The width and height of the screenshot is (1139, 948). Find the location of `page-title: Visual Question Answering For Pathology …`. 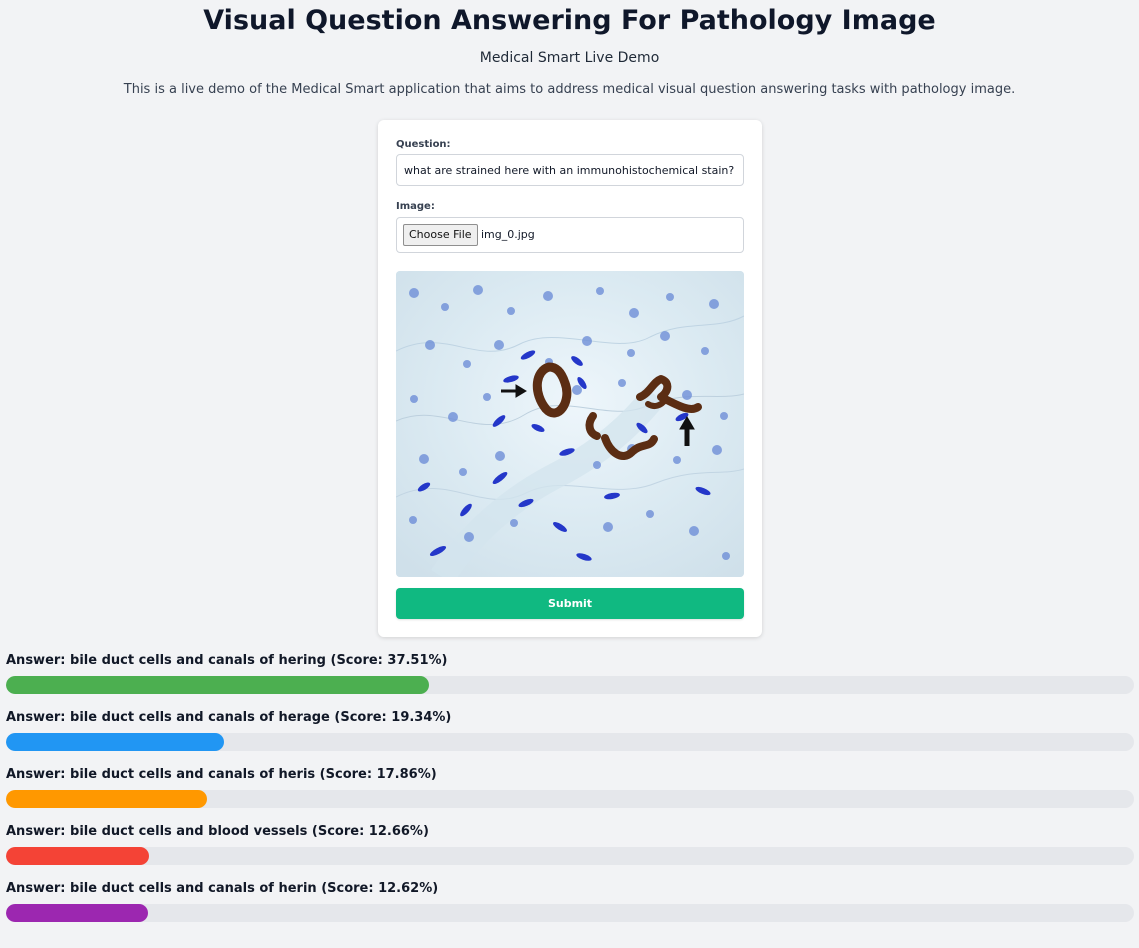

page-title: Visual Question Answering For Pathology … is located at coordinates (569, 20).